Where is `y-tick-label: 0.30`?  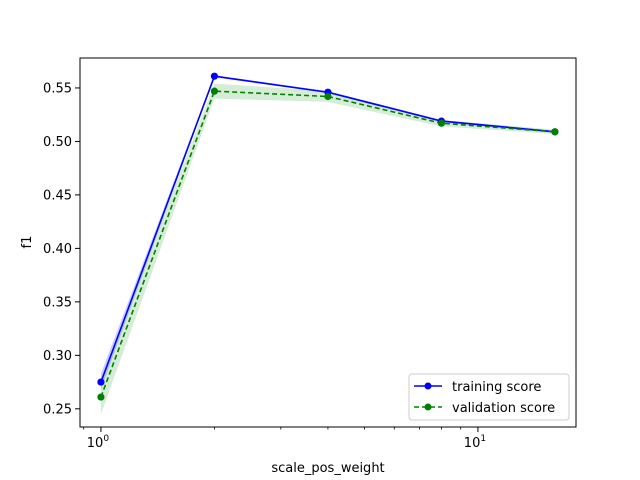 y-tick-label: 0.30 is located at coordinates (57, 356).